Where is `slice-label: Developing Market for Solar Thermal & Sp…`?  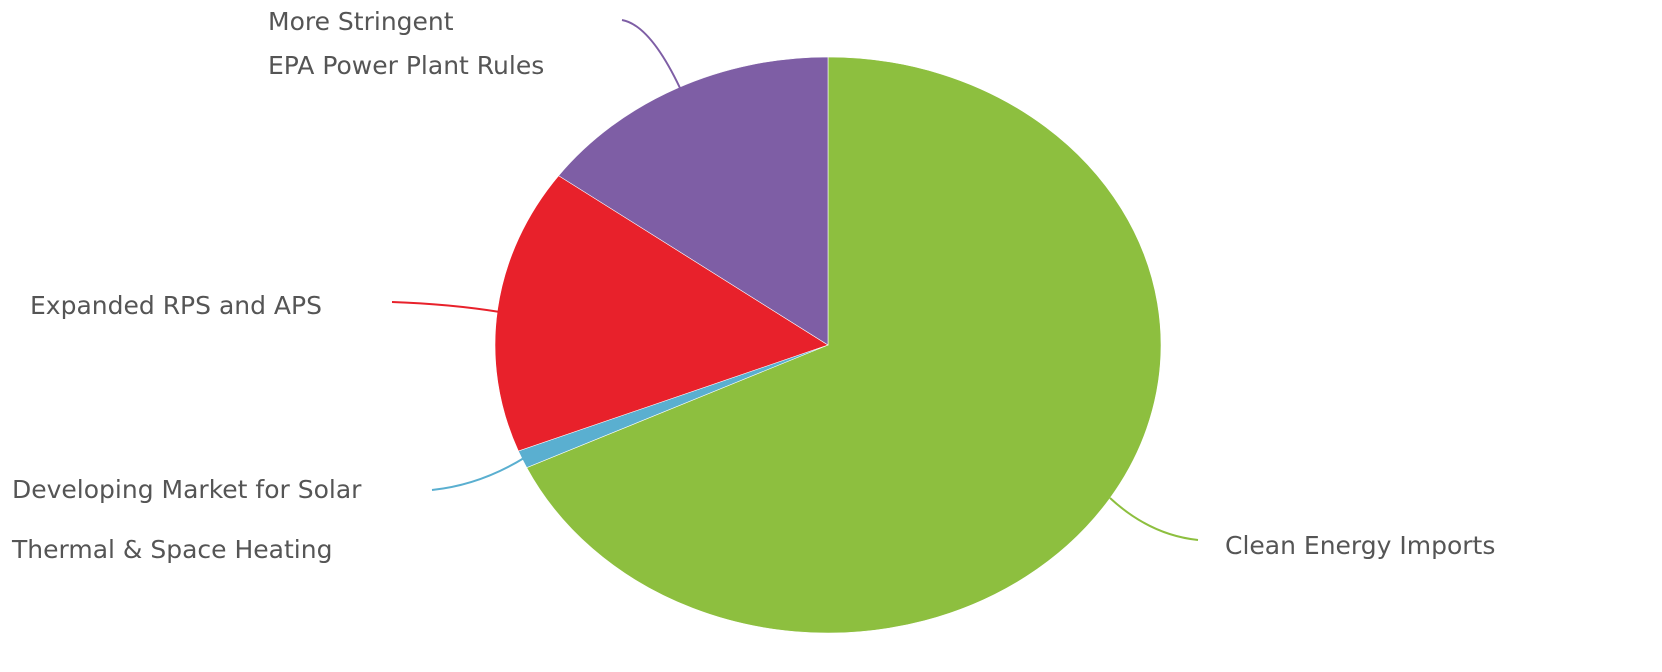
slice-label: Developing Market for Solar Thermal & Sp… is located at coordinates (187, 519).